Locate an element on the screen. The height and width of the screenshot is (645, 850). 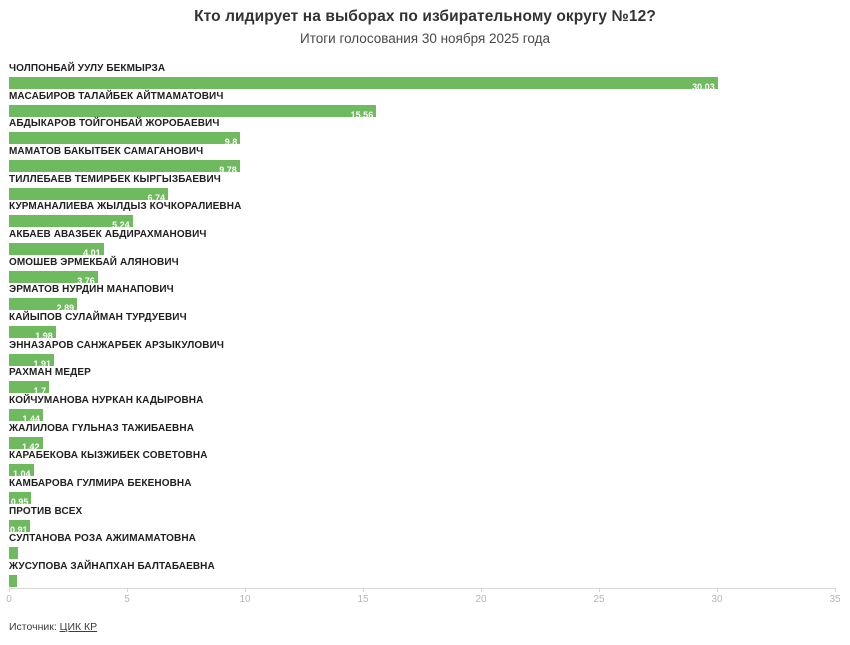
candidate-label: КАРАБЕКОВА КЫЗЖИБЕК СОВЕТОВНА is located at coordinates (108, 456).